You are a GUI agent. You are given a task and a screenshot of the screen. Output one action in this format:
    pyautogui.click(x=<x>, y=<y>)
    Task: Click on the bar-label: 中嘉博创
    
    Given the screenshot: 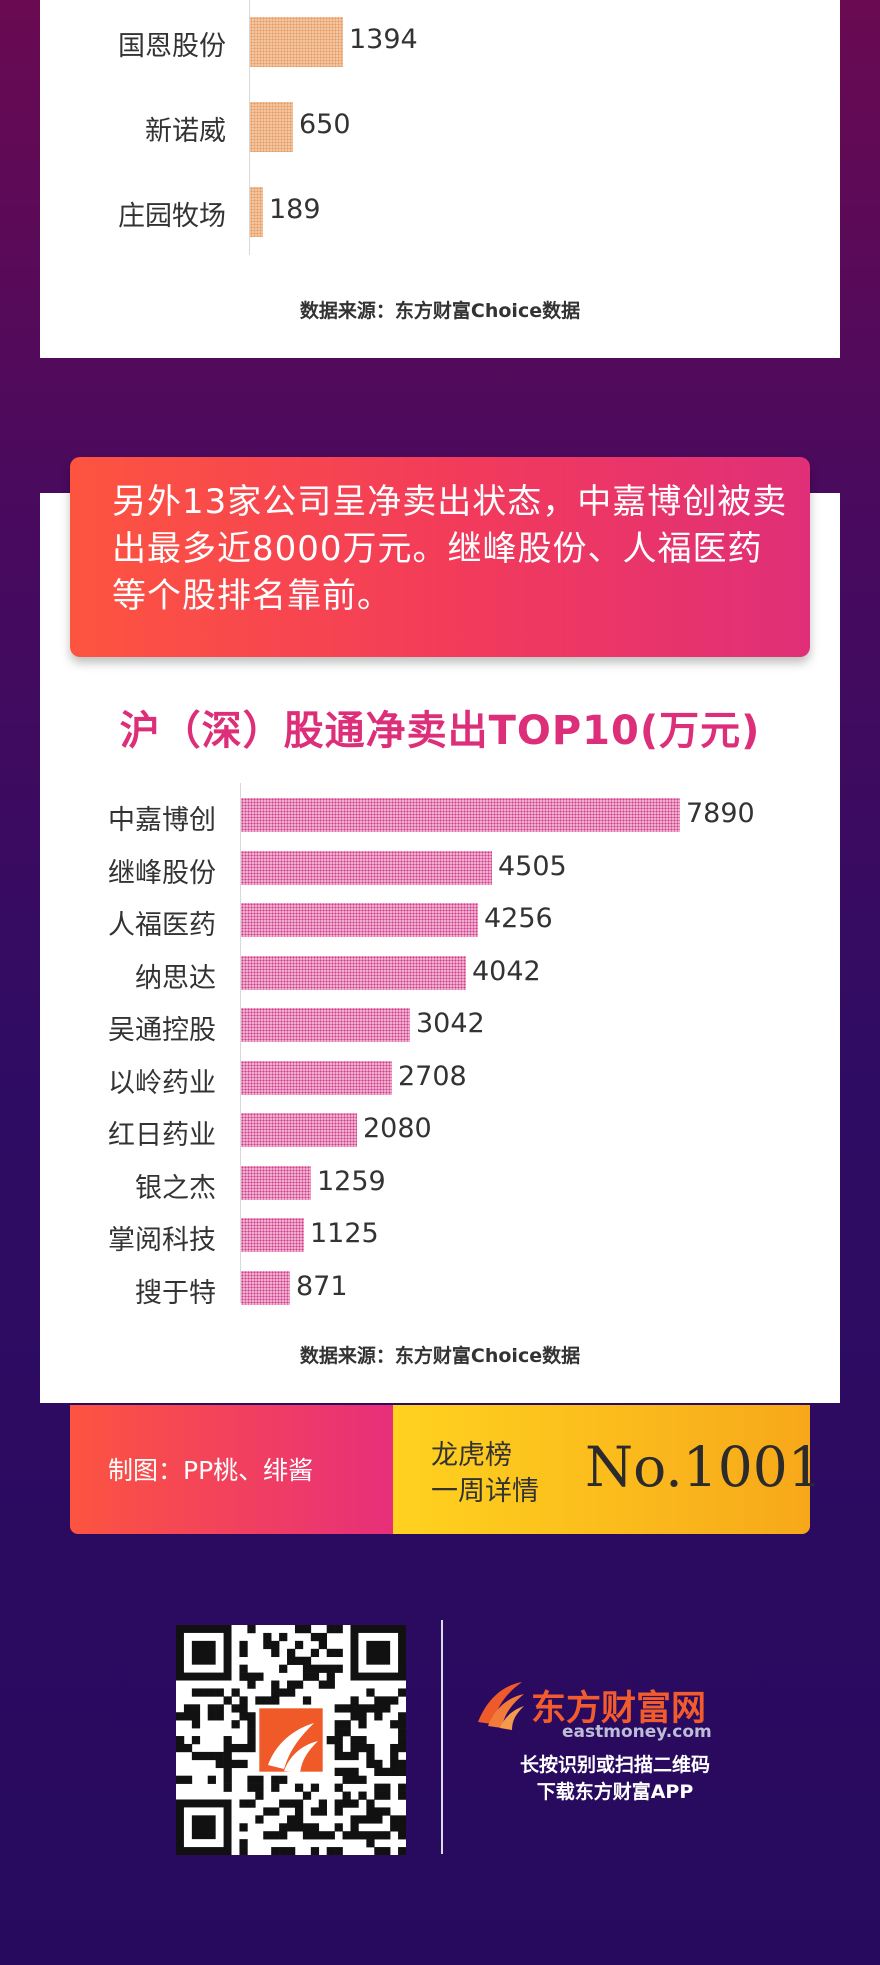 What is the action you would take?
    pyautogui.click(x=162, y=820)
    